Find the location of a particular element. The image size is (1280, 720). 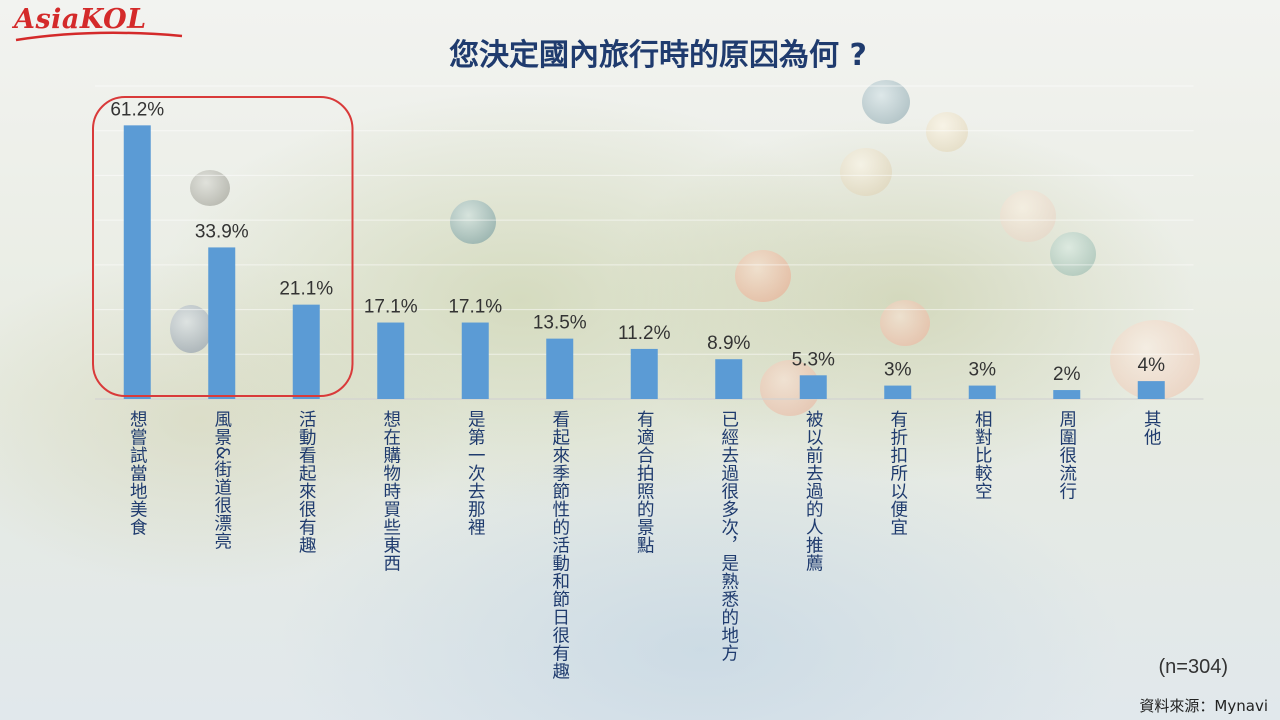

data-label: 4% is located at coordinates (1152, 365).